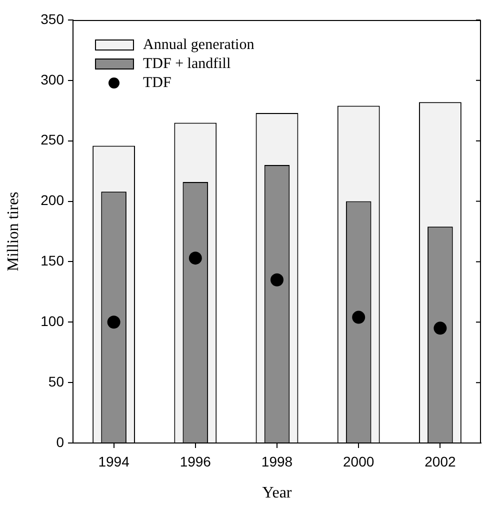 This screenshot has height=507, width=488. Describe the element at coordinates (277, 461) in the screenshot. I see `x-tick-label: 1998` at that location.